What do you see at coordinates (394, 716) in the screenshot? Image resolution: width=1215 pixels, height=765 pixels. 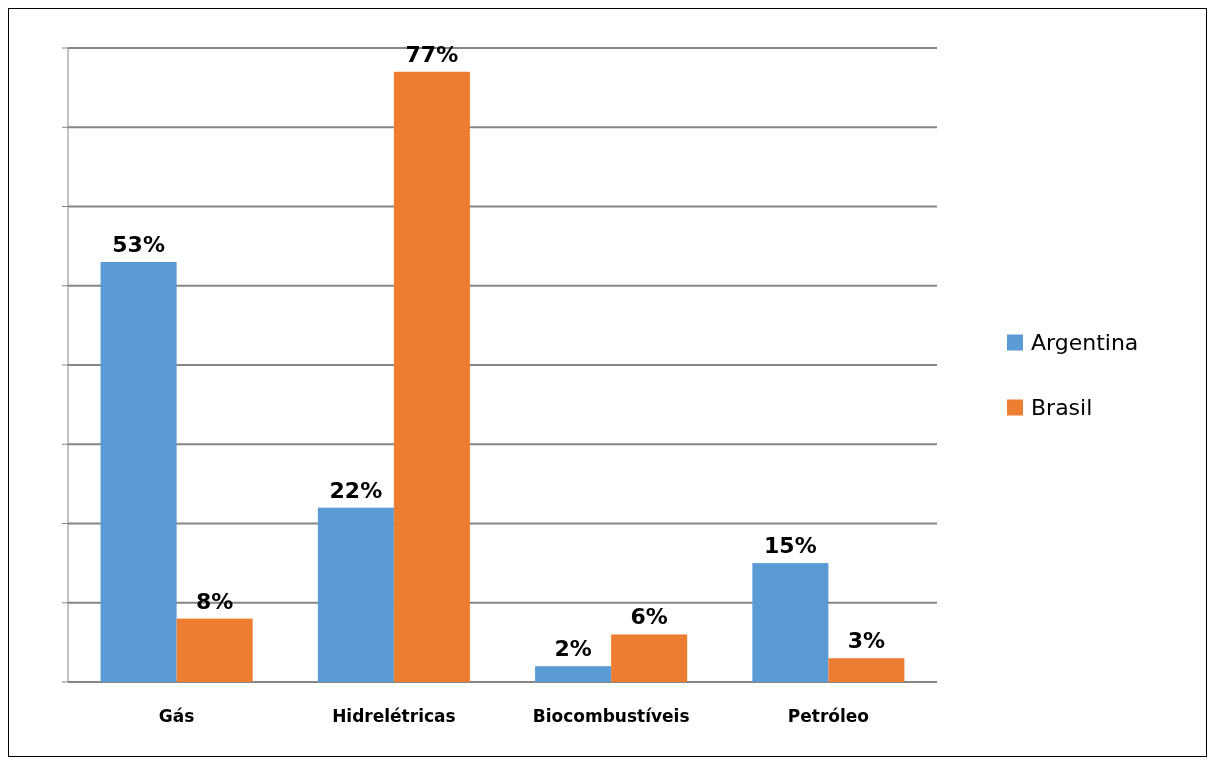 I see `x-tick-label: Hidrelétricas` at bounding box center [394, 716].